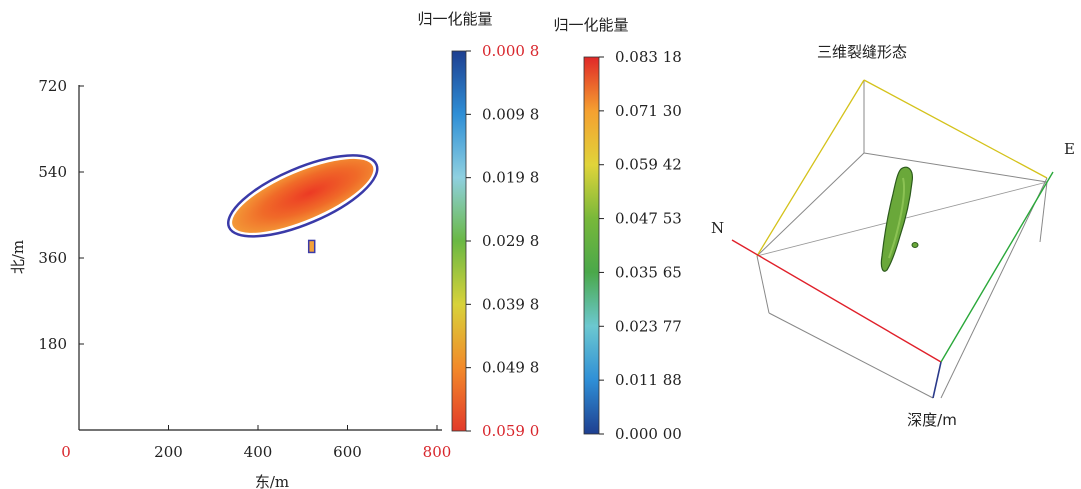  I want to click on colorbar-1-tick-label: 0.019 8, so click(510, 178).